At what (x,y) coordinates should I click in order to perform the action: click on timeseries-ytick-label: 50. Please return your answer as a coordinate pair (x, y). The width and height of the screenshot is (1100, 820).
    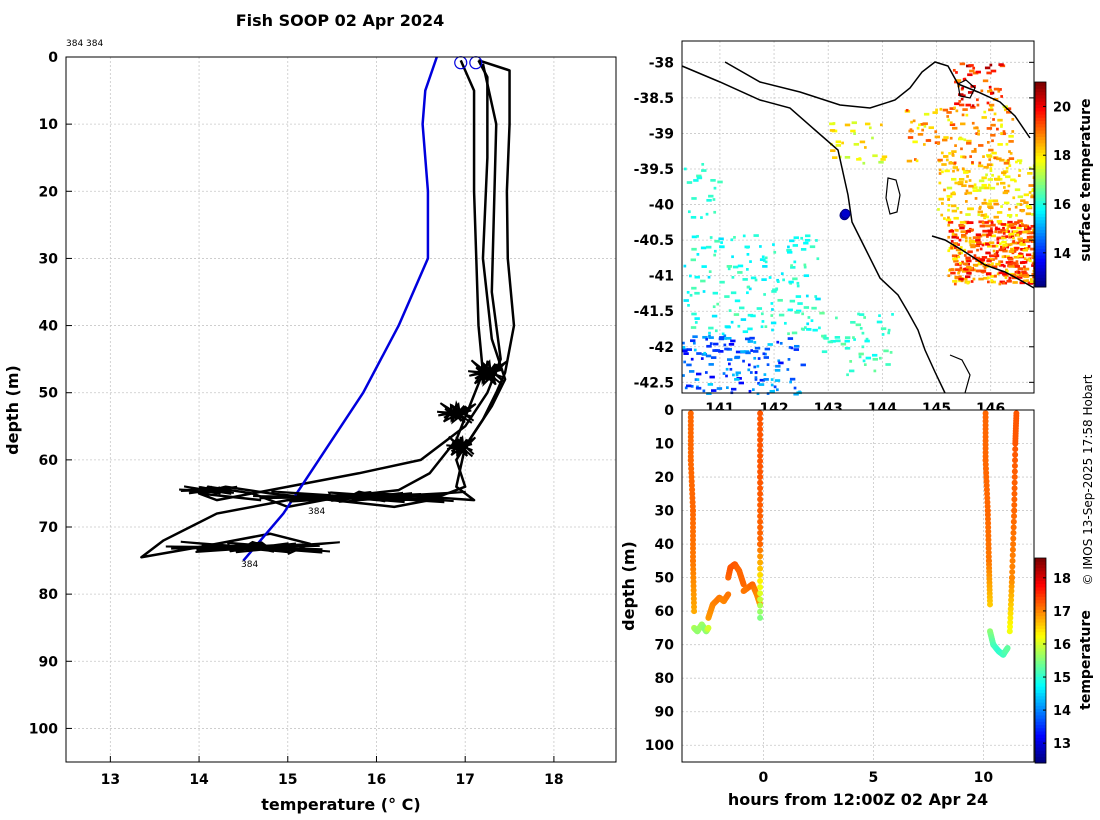
    Looking at the image, I should click on (665, 579).